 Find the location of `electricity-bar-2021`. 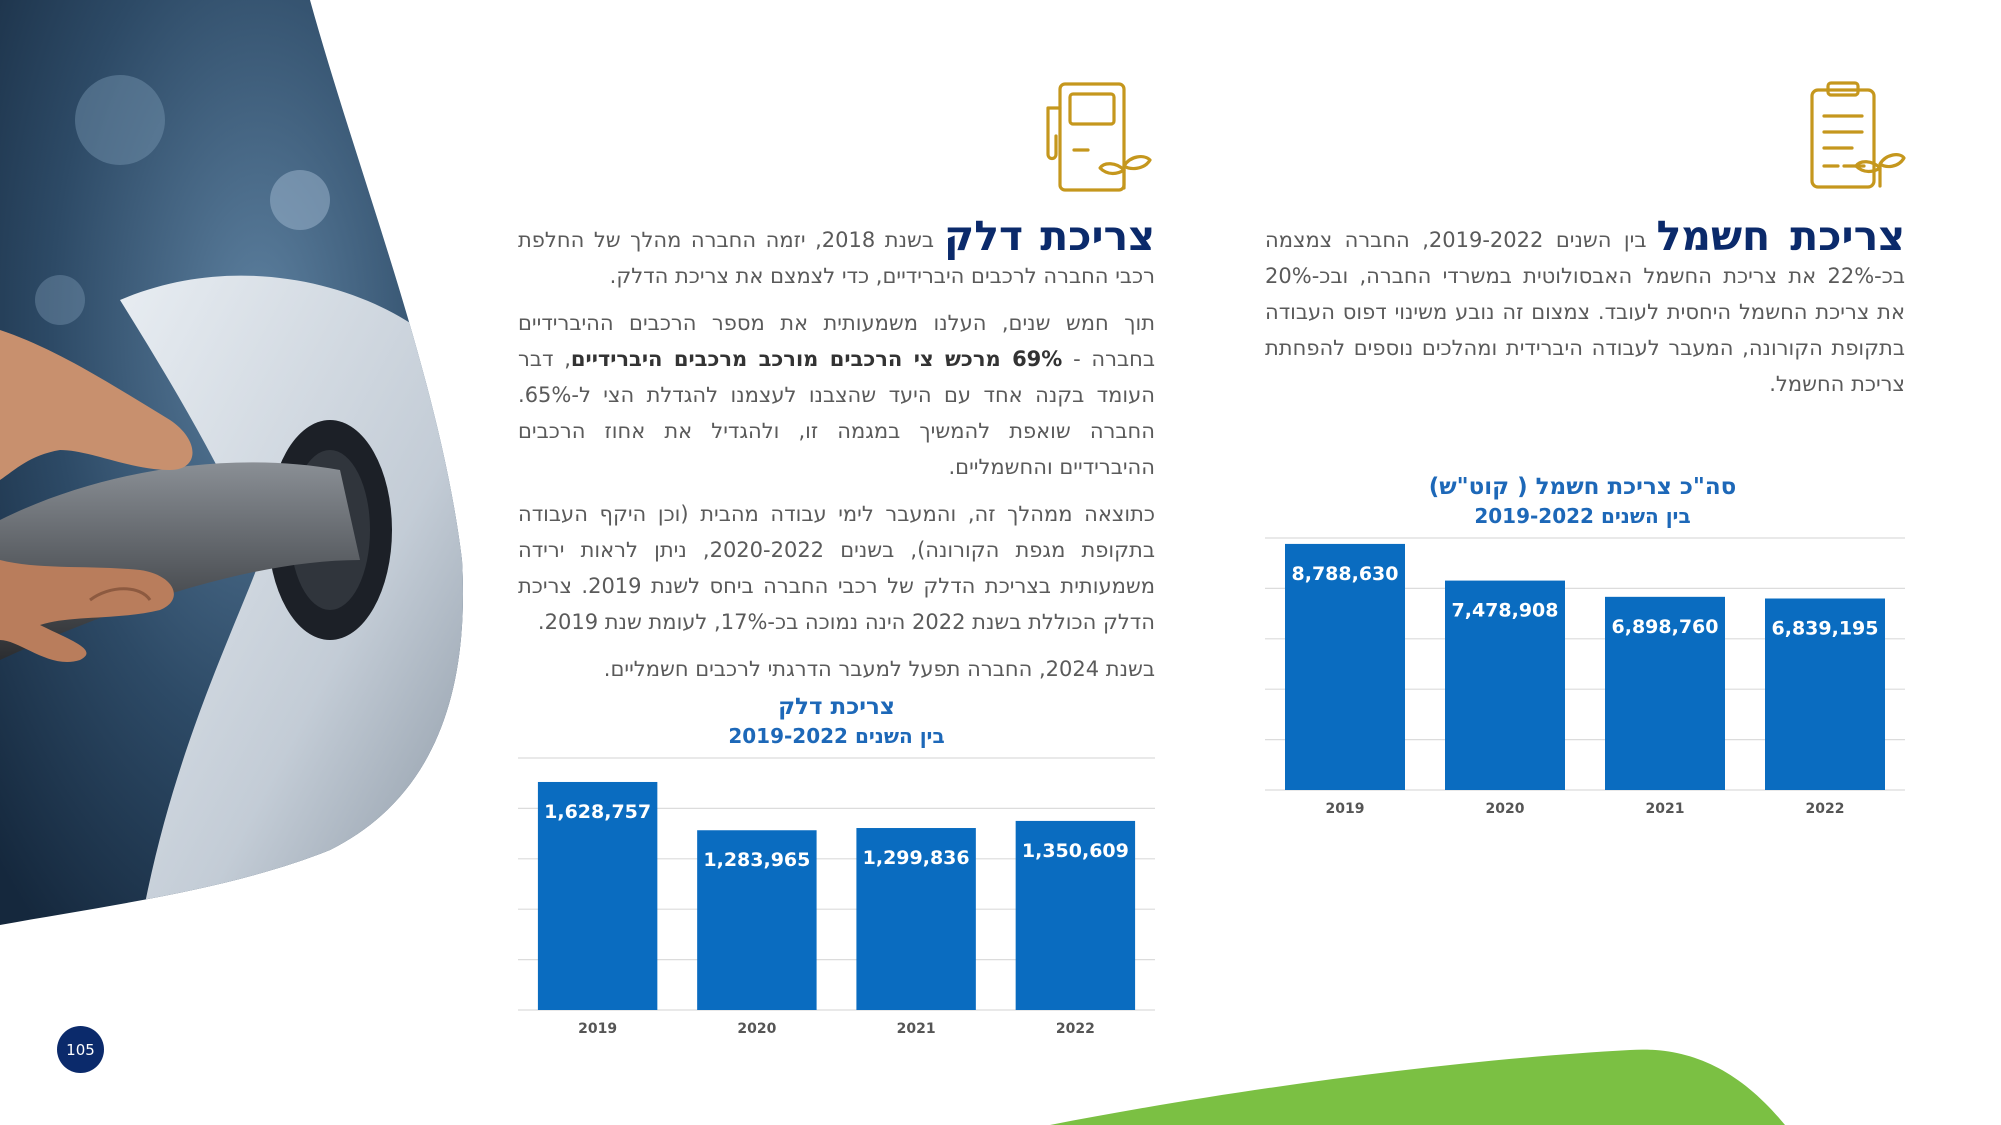

electricity-bar-2021 is located at coordinates (1665, 693).